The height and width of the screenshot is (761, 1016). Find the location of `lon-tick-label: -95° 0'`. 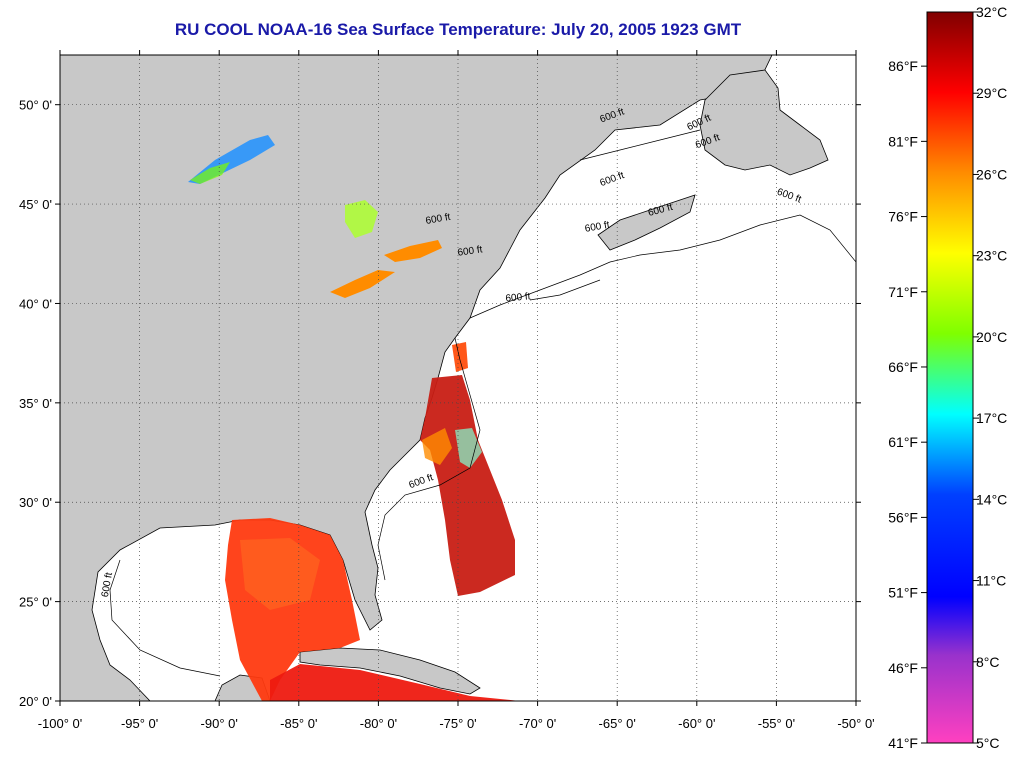

lon-tick-label: -95° 0' is located at coordinates (139, 723).